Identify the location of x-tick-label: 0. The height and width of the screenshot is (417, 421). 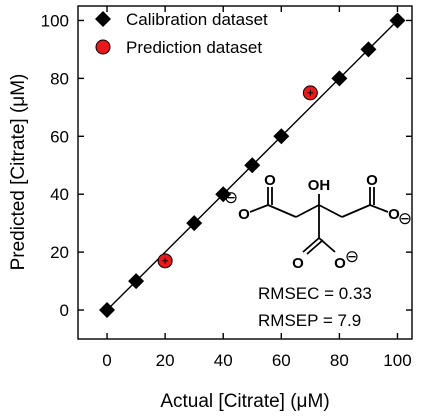
(106, 360).